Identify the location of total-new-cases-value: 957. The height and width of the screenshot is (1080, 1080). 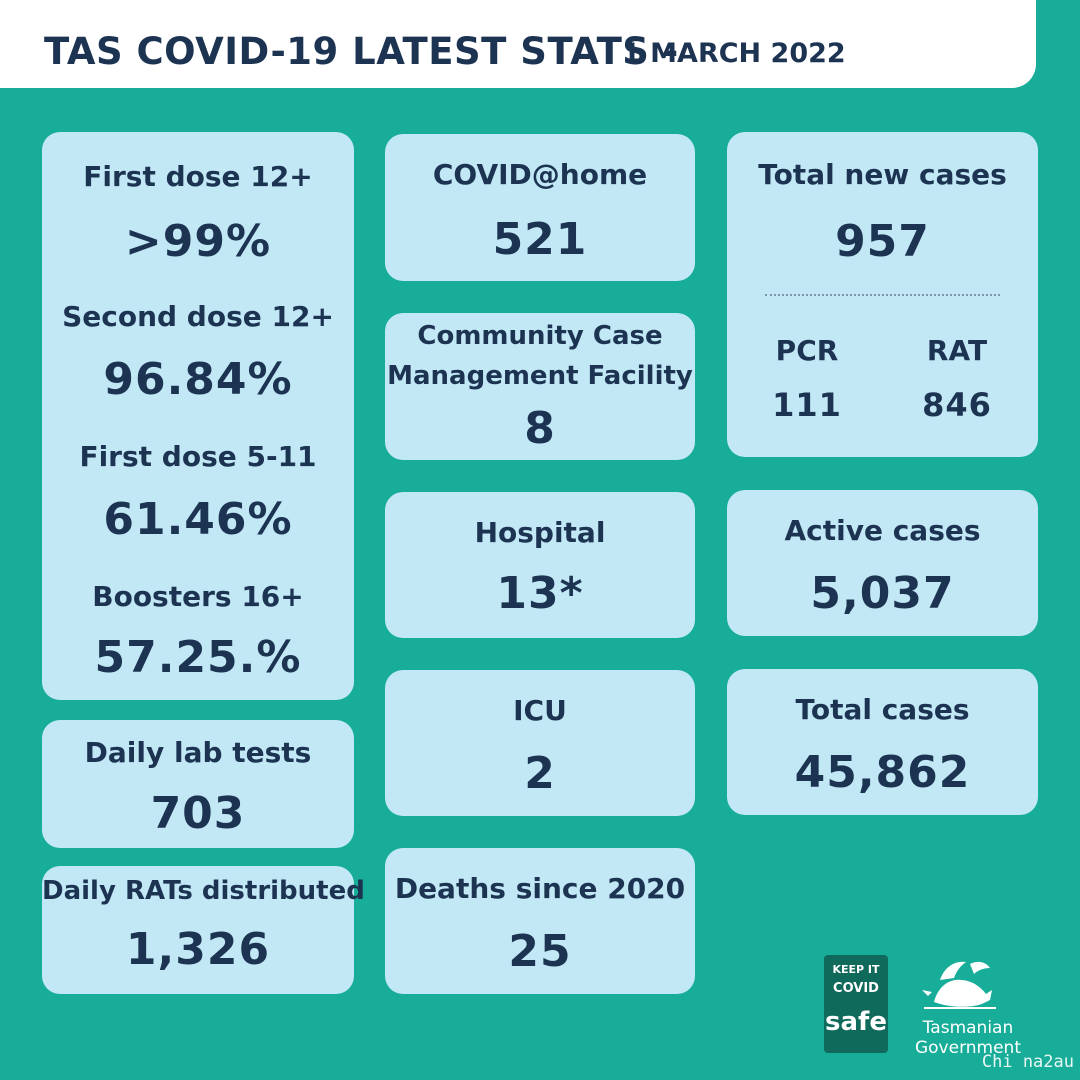
(882, 241).